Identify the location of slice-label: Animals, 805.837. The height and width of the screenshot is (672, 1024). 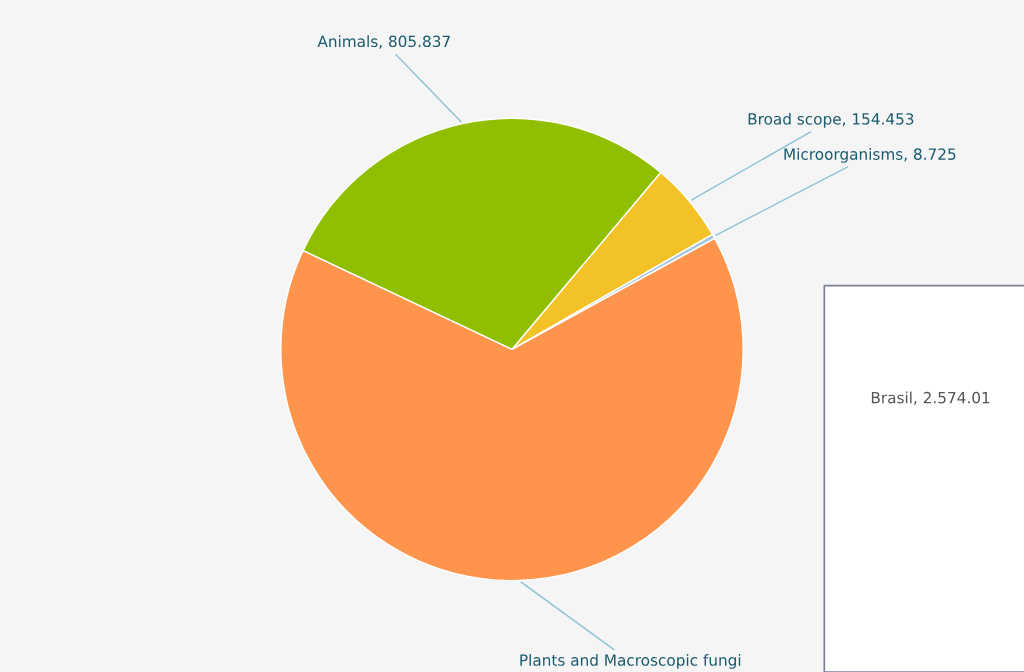
(383, 42).